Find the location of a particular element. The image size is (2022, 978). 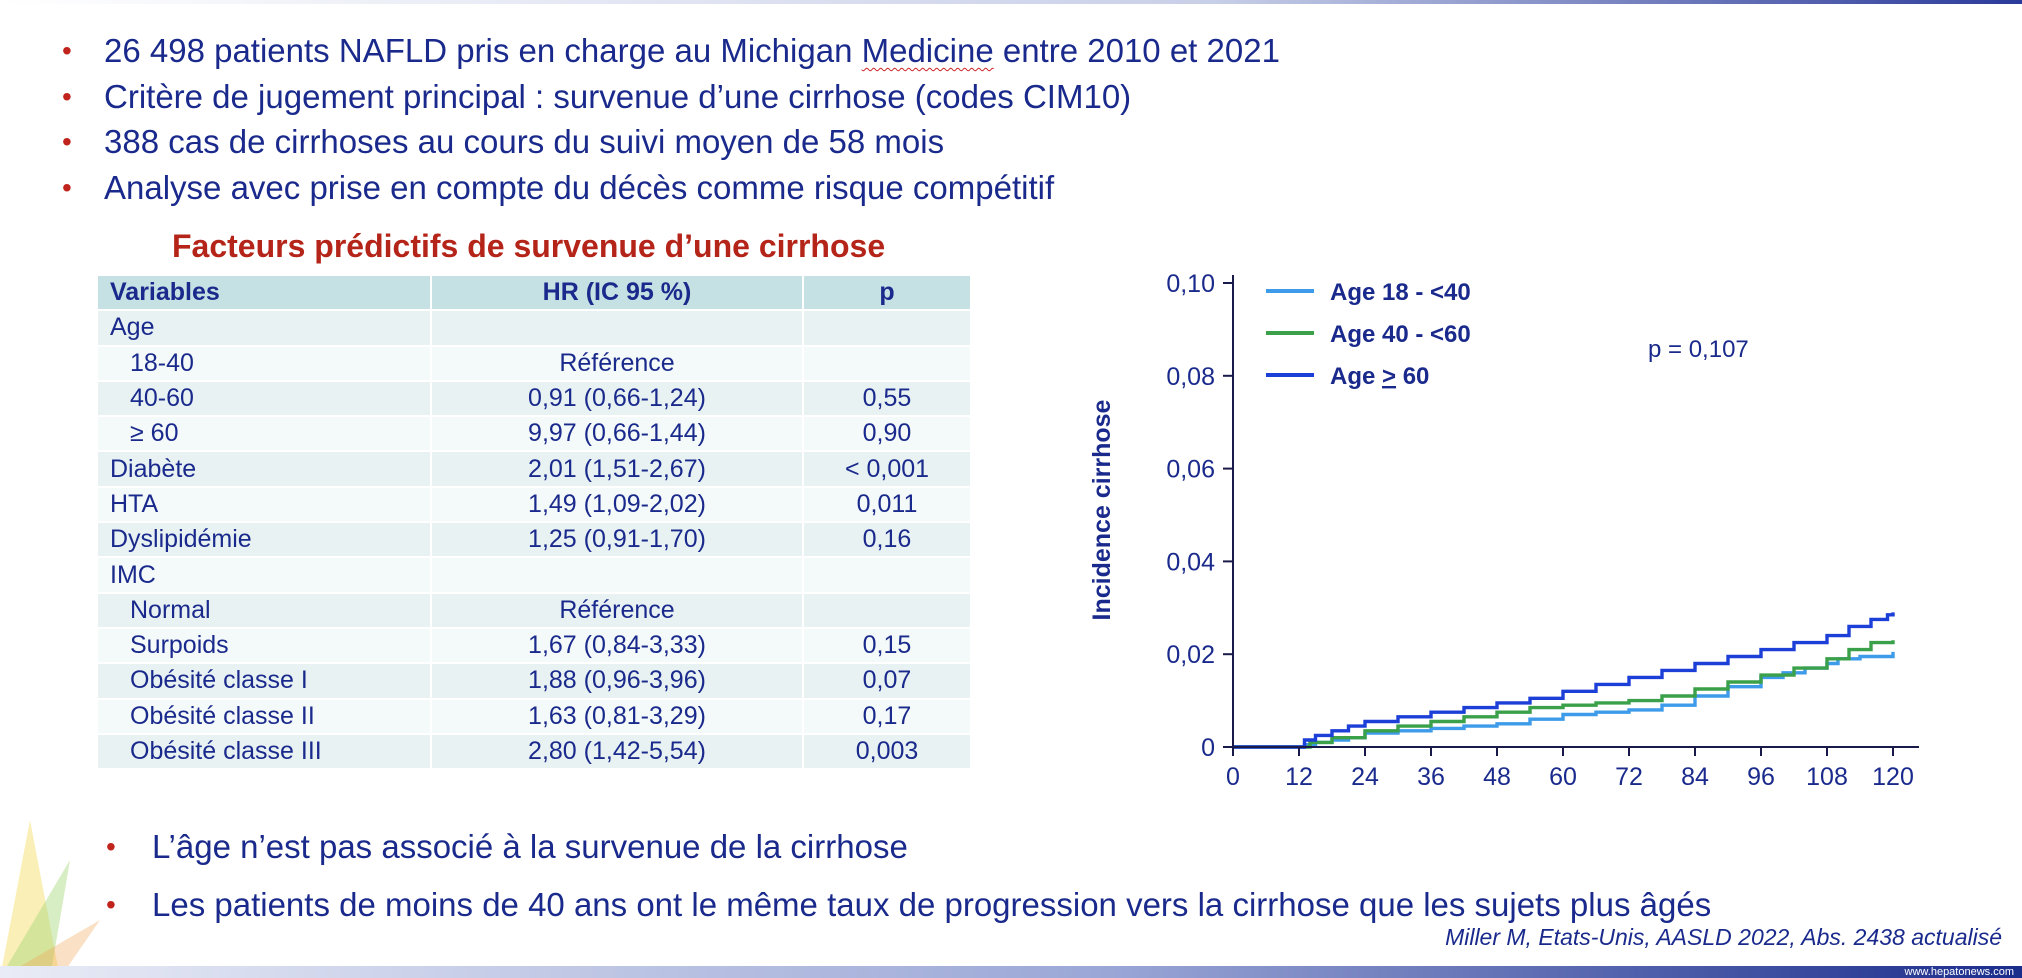

p-value-cell: 0,011 is located at coordinates (887, 504).